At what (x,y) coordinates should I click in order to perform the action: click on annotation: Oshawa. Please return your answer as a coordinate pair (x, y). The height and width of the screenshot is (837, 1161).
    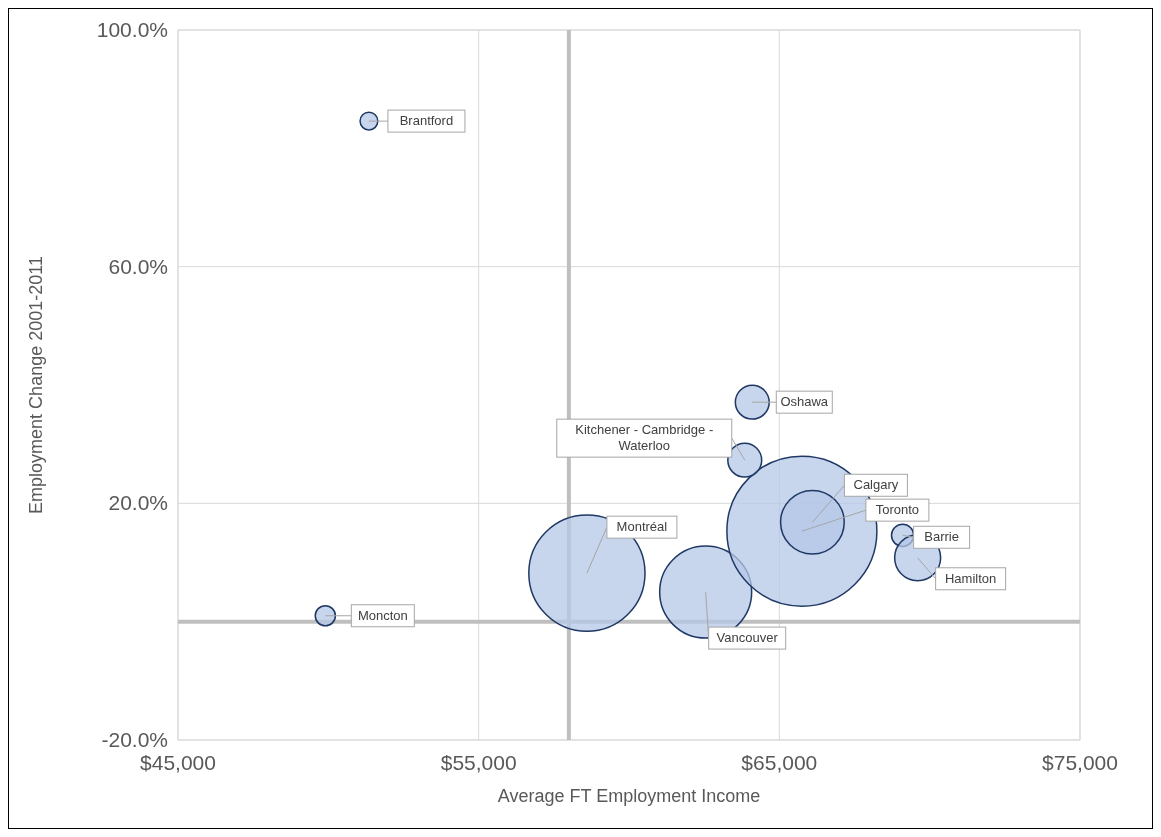
    Looking at the image, I should click on (804, 402).